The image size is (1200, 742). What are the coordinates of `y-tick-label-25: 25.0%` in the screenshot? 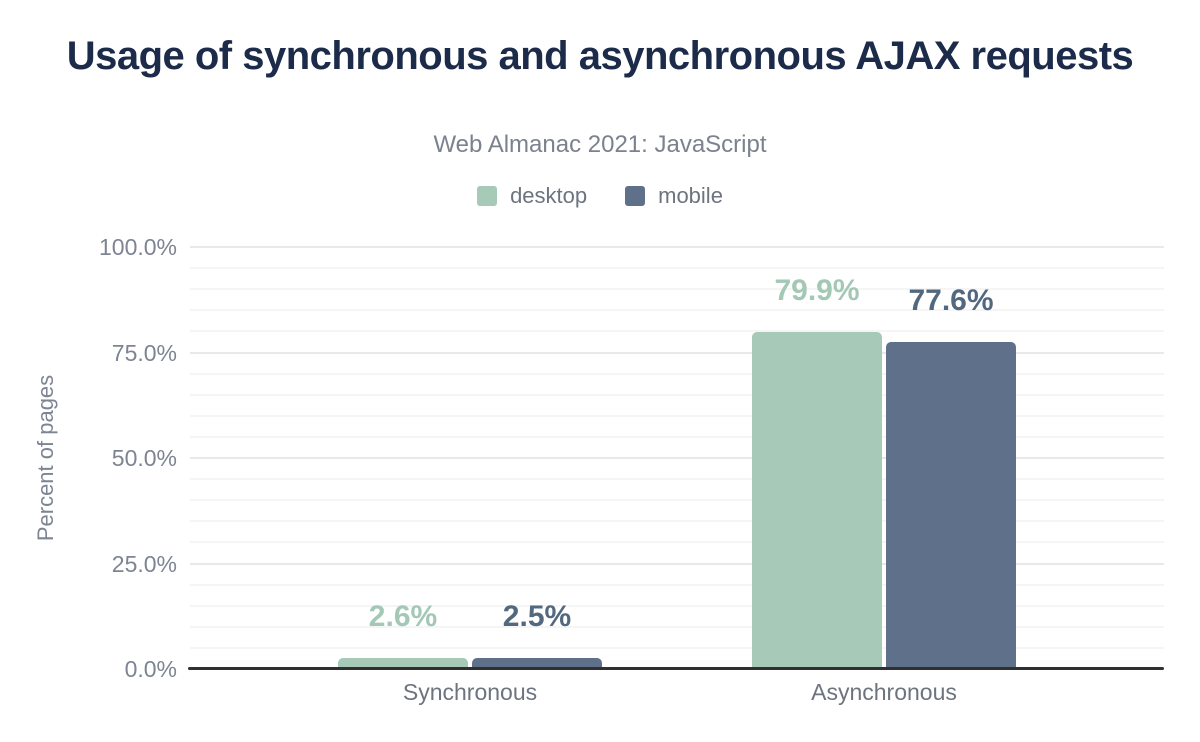 It's located at (144, 564).